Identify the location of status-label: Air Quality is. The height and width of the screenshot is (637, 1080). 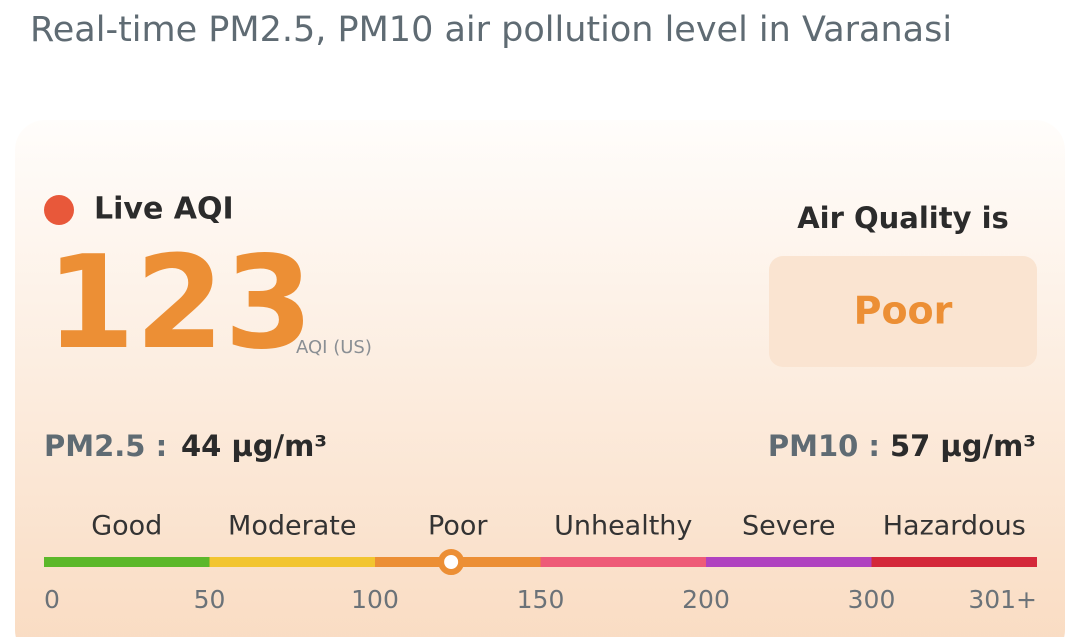
(903, 218).